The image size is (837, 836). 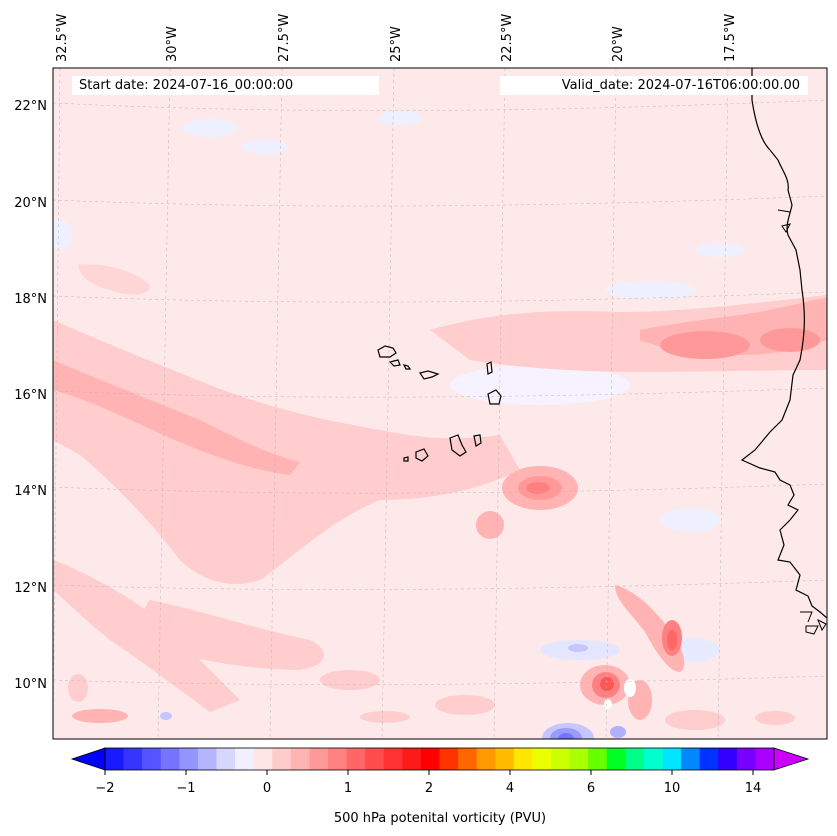 I want to click on lon-label: 25°W, so click(x=396, y=44).